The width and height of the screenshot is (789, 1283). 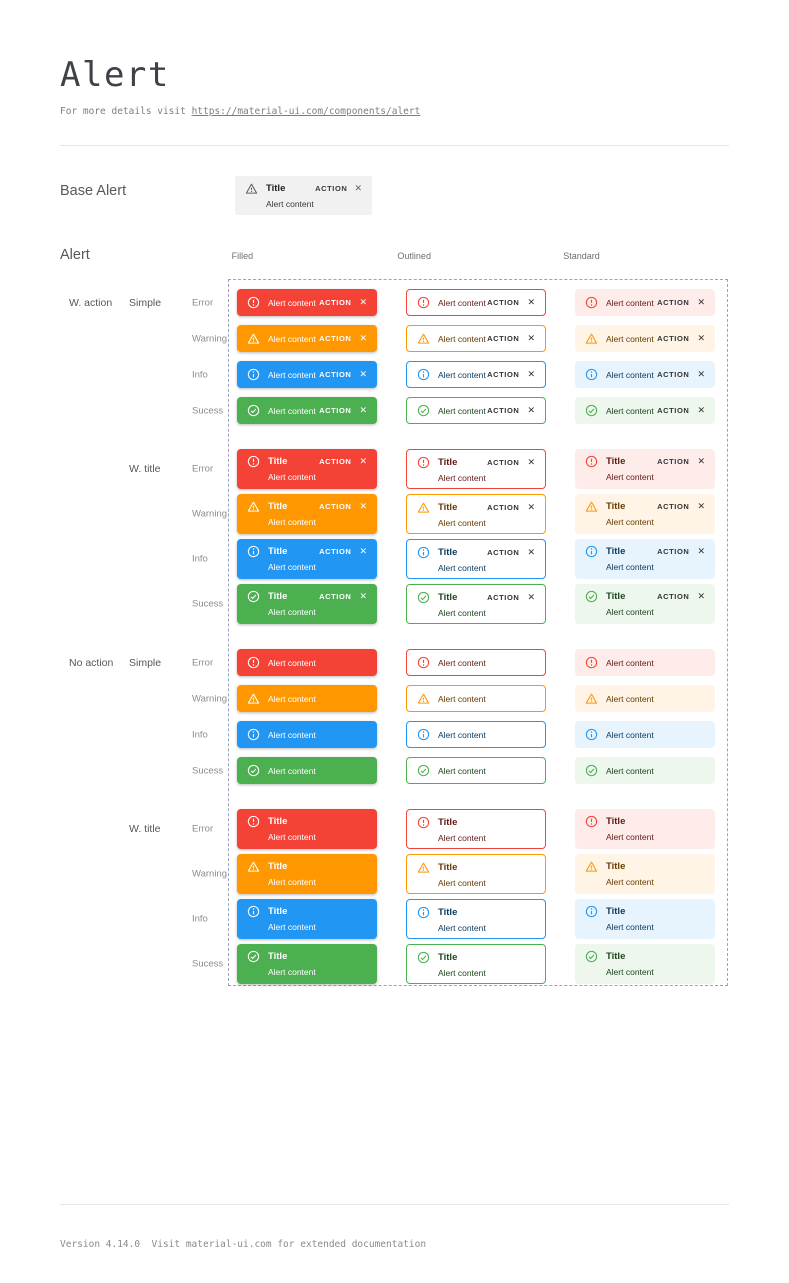 What do you see at coordinates (476, 919) in the screenshot?
I see `alert-outlined-info-with-title: Title Alert content` at bounding box center [476, 919].